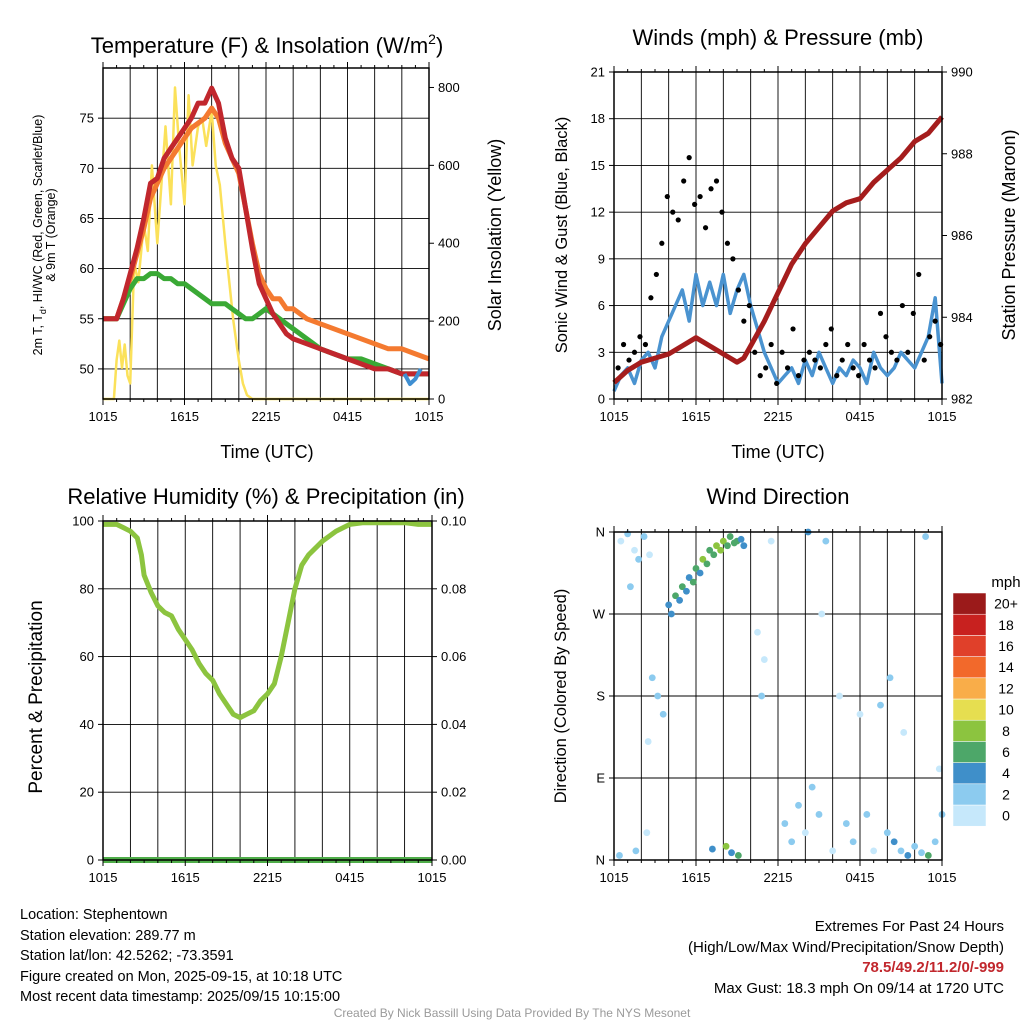 The width and height of the screenshot is (1024, 1024). What do you see at coordinates (94, 915) in the screenshot?
I see `station-location: Location: Stephentown` at bounding box center [94, 915].